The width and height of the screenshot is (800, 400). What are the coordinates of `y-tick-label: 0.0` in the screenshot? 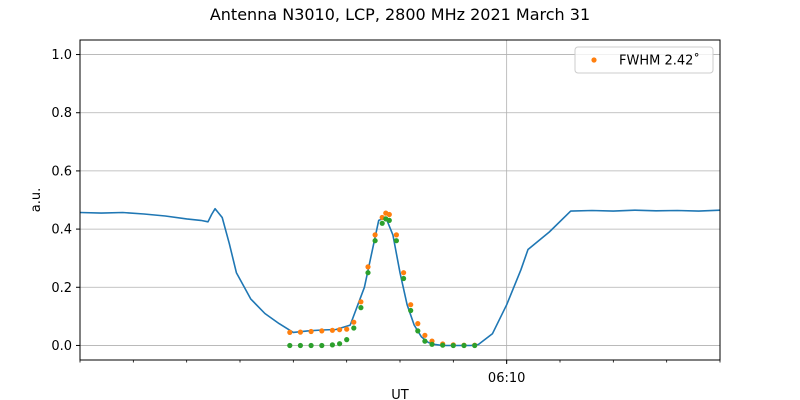 It's located at (61, 346).